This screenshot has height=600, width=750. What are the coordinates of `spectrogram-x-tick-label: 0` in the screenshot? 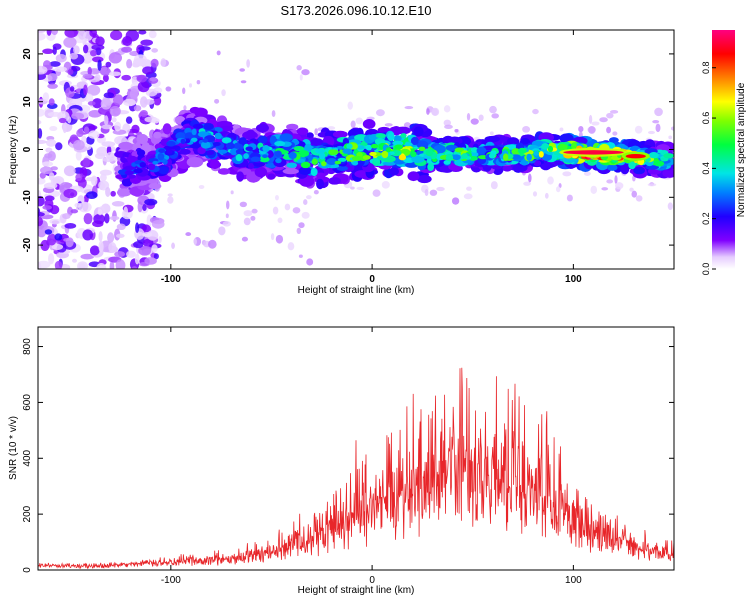 It's located at (372, 279).